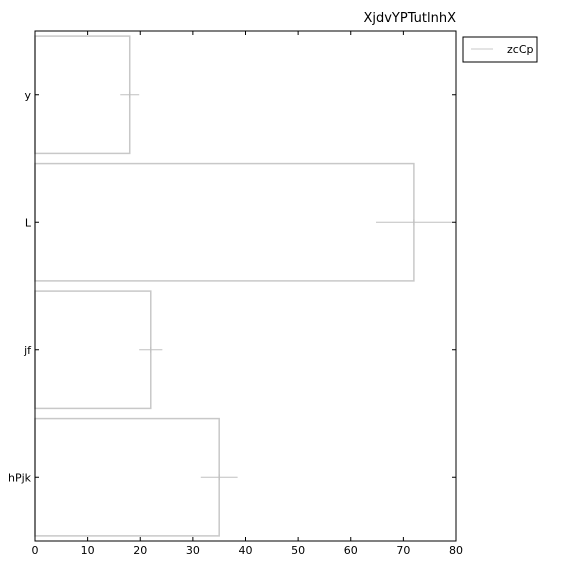 Image resolution: width=567 pixels, height=567 pixels. I want to click on x-tick-label: 0, so click(35, 550).